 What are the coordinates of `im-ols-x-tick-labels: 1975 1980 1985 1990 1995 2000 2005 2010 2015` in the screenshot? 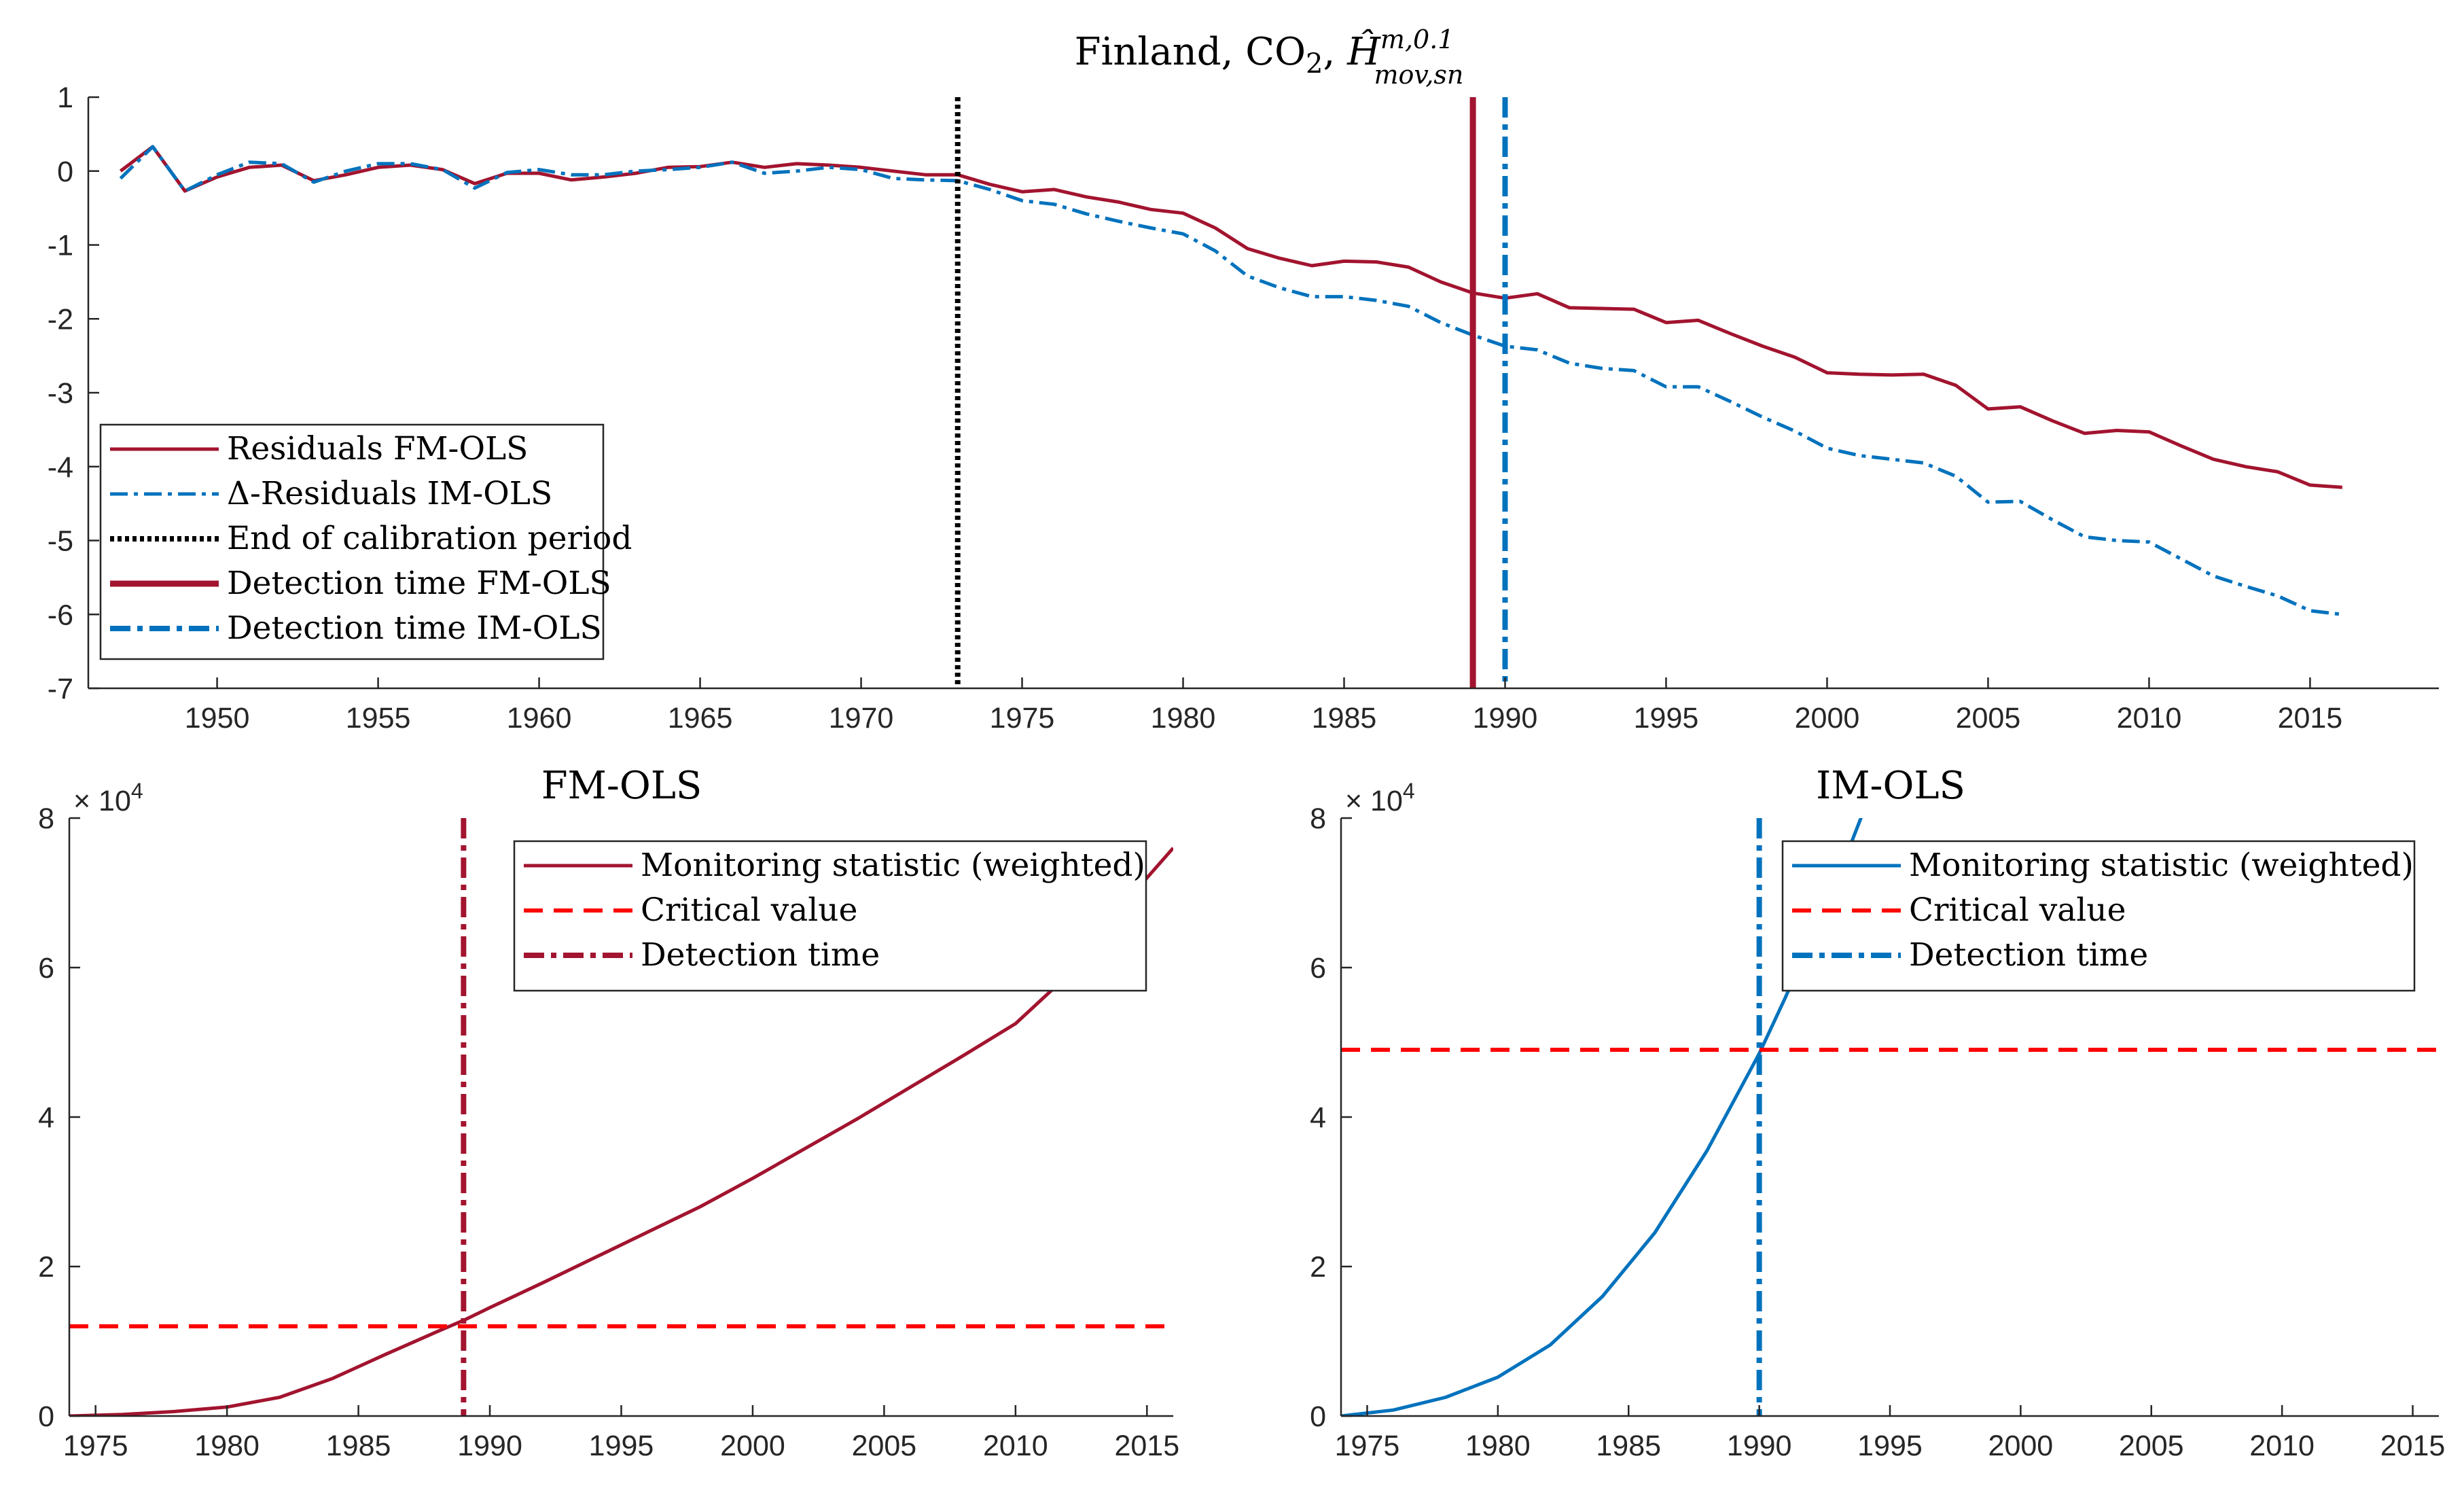 It's located at (1890, 1434).